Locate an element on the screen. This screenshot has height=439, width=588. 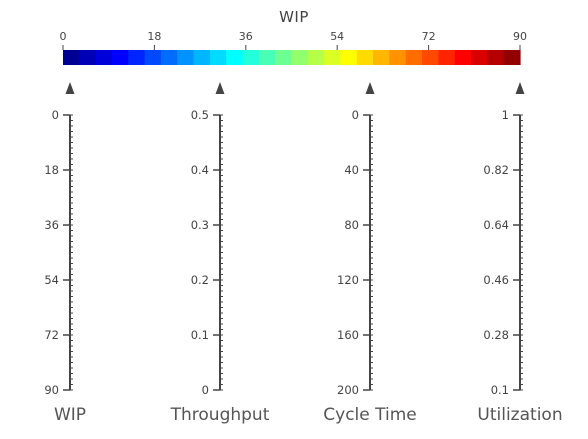
axis-label-wip: WIP is located at coordinates (70, 415).